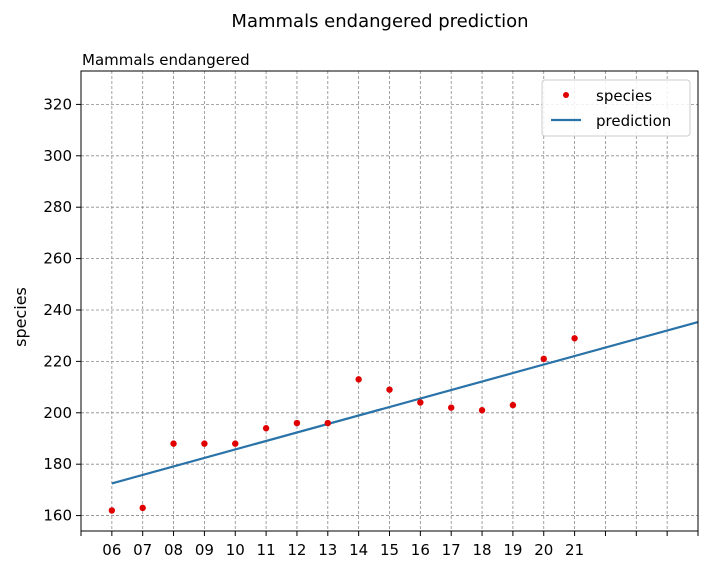  What do you see at coordinates (57, 259) in the screenshot?
I see `y-tick-label: 260` at bounding box center [57, 259].